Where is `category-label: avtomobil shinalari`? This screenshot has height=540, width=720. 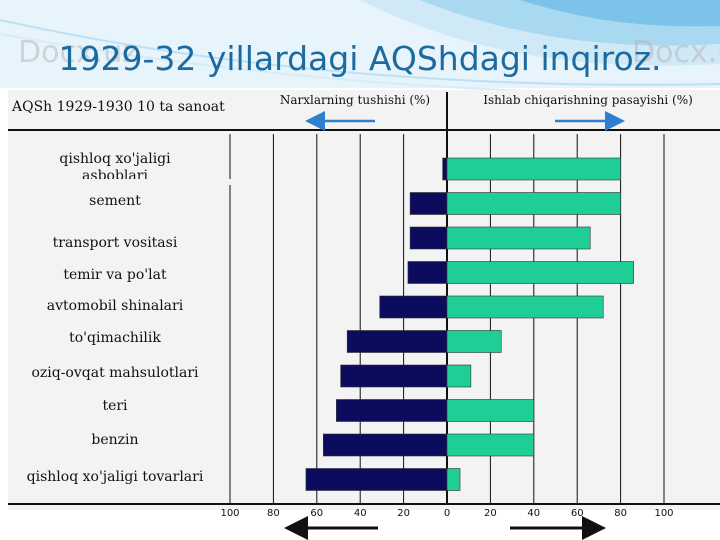
category-label: avtomobil shinalari is located at coordinates (115, 306).